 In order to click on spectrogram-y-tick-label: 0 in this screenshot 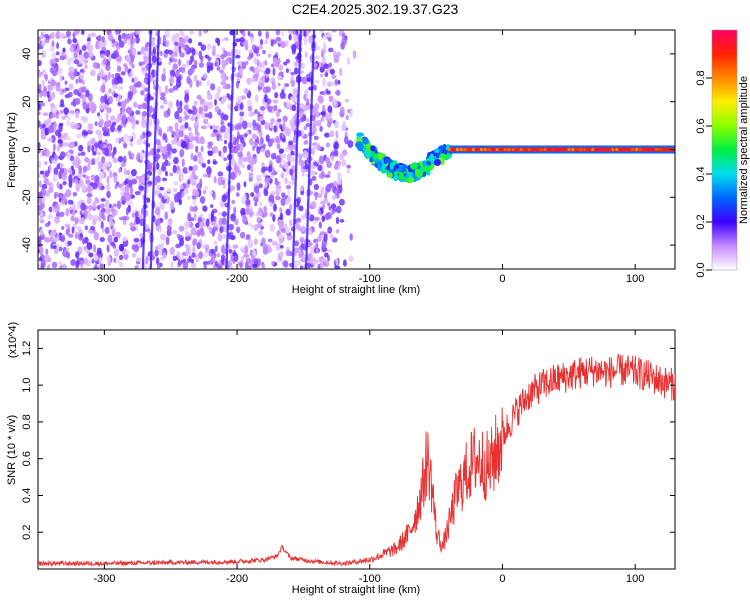, I will do `click(27, 149)`.